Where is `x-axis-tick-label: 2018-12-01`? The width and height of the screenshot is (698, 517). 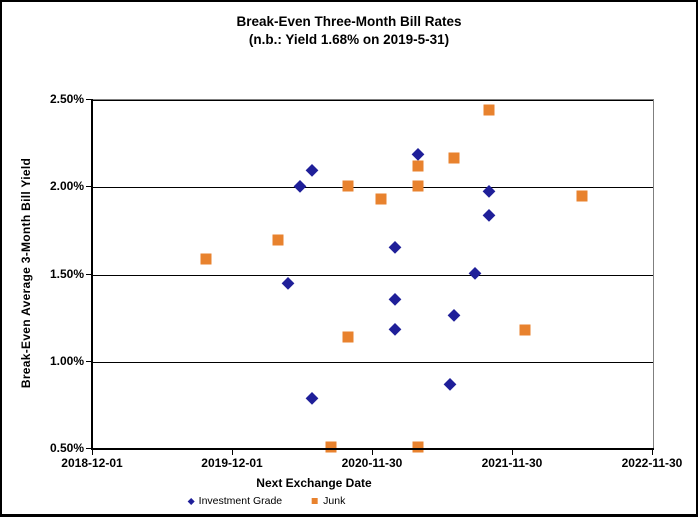 x-axis-tick-label: 2018-12-01 is located at coordinates (92, 463).